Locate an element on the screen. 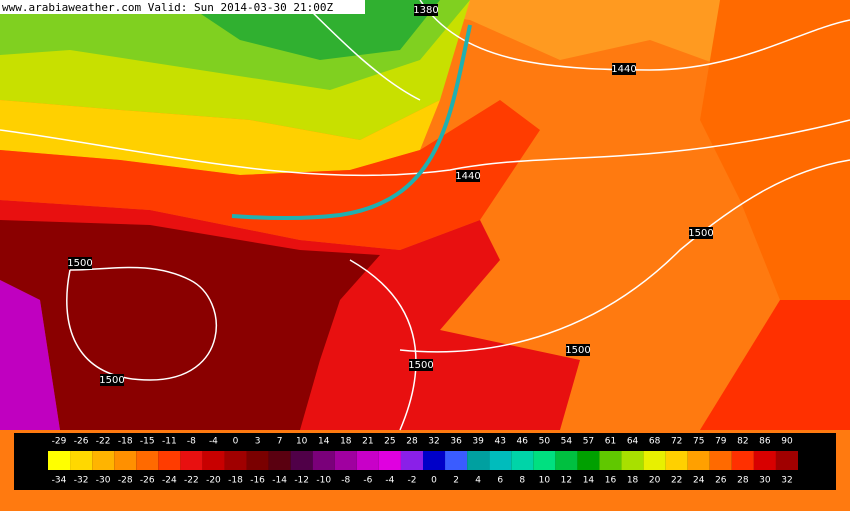 The height and width of the screenshot is (511, 850). colorbar-label-f: 86 is located at coordinates (765, 442).